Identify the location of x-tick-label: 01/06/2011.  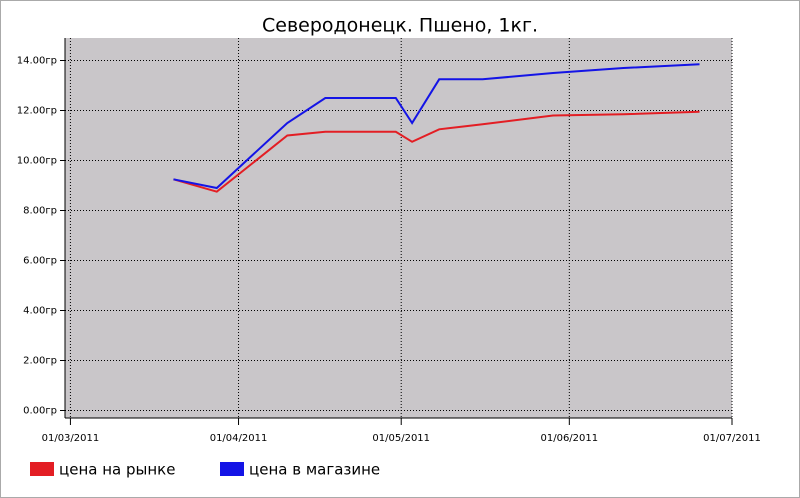
(569, 438).